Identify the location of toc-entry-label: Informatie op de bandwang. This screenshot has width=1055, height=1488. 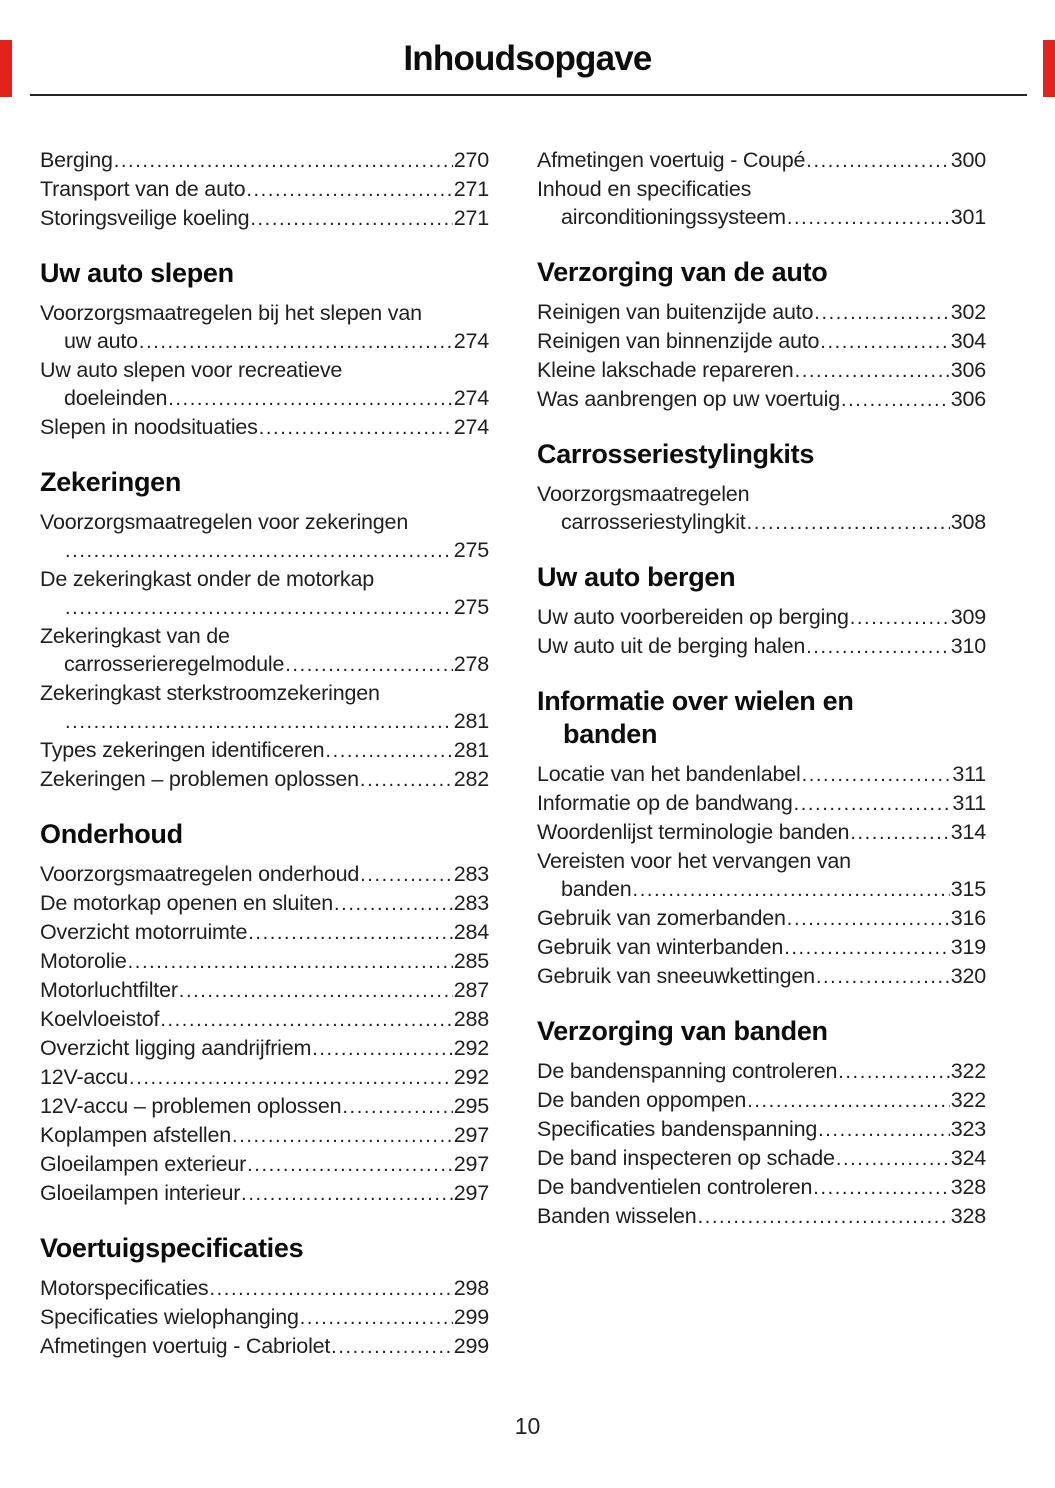
(665, 803).